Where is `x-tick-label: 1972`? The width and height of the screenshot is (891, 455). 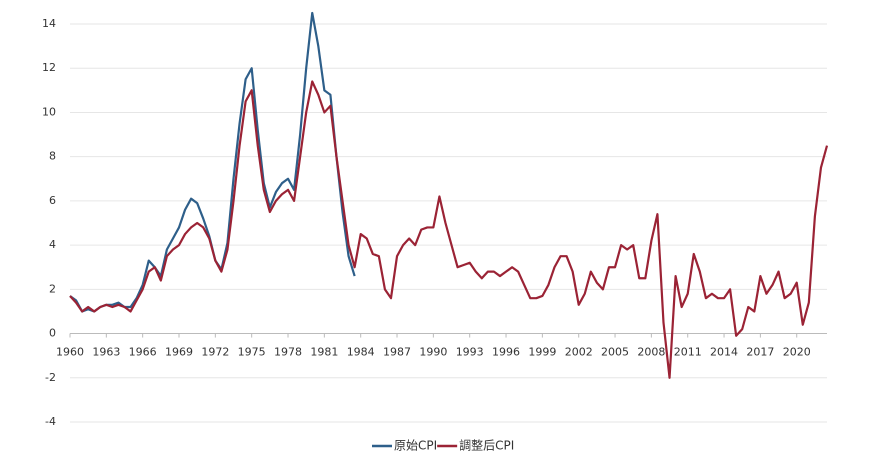 x-tick-label: 1972 is located at coordinates (215, 352).